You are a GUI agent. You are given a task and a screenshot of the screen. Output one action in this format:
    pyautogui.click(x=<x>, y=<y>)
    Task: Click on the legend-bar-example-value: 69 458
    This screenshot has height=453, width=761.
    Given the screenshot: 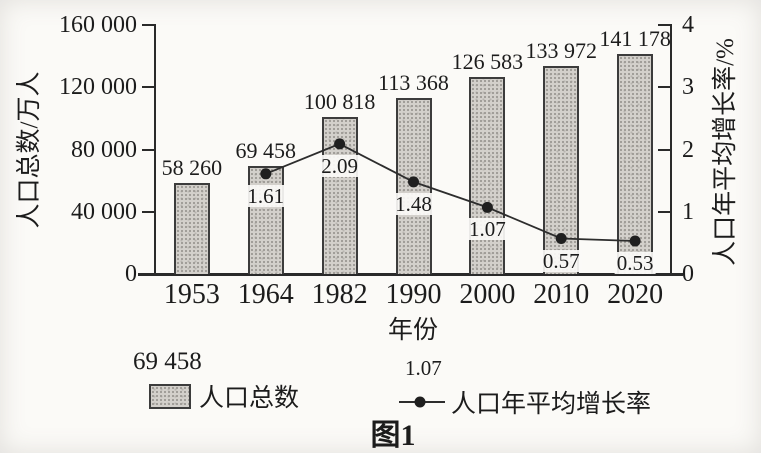 What is the action you would take?
    pyautogui.click(x=167, y=361)
    